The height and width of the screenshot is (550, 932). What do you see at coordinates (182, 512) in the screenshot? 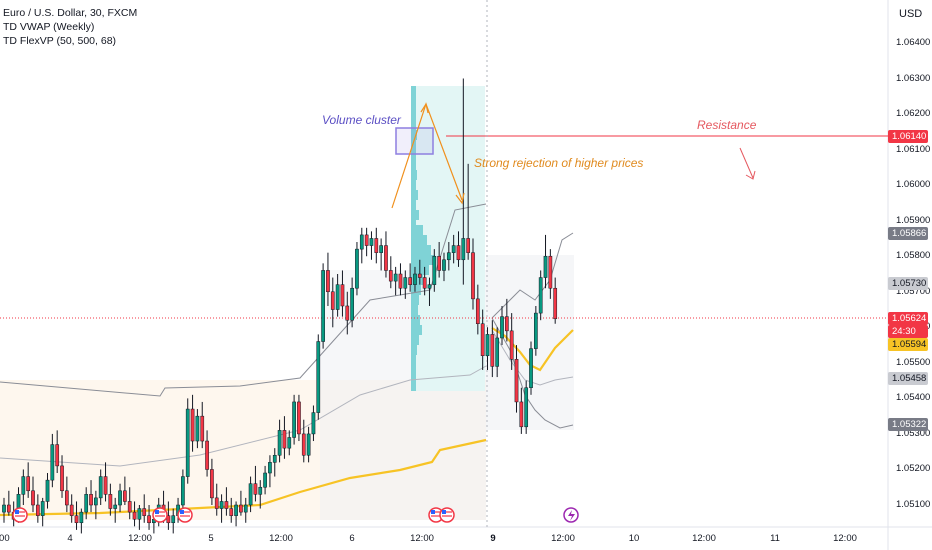
I see `flag-canton` at bounding box center [182, 512].